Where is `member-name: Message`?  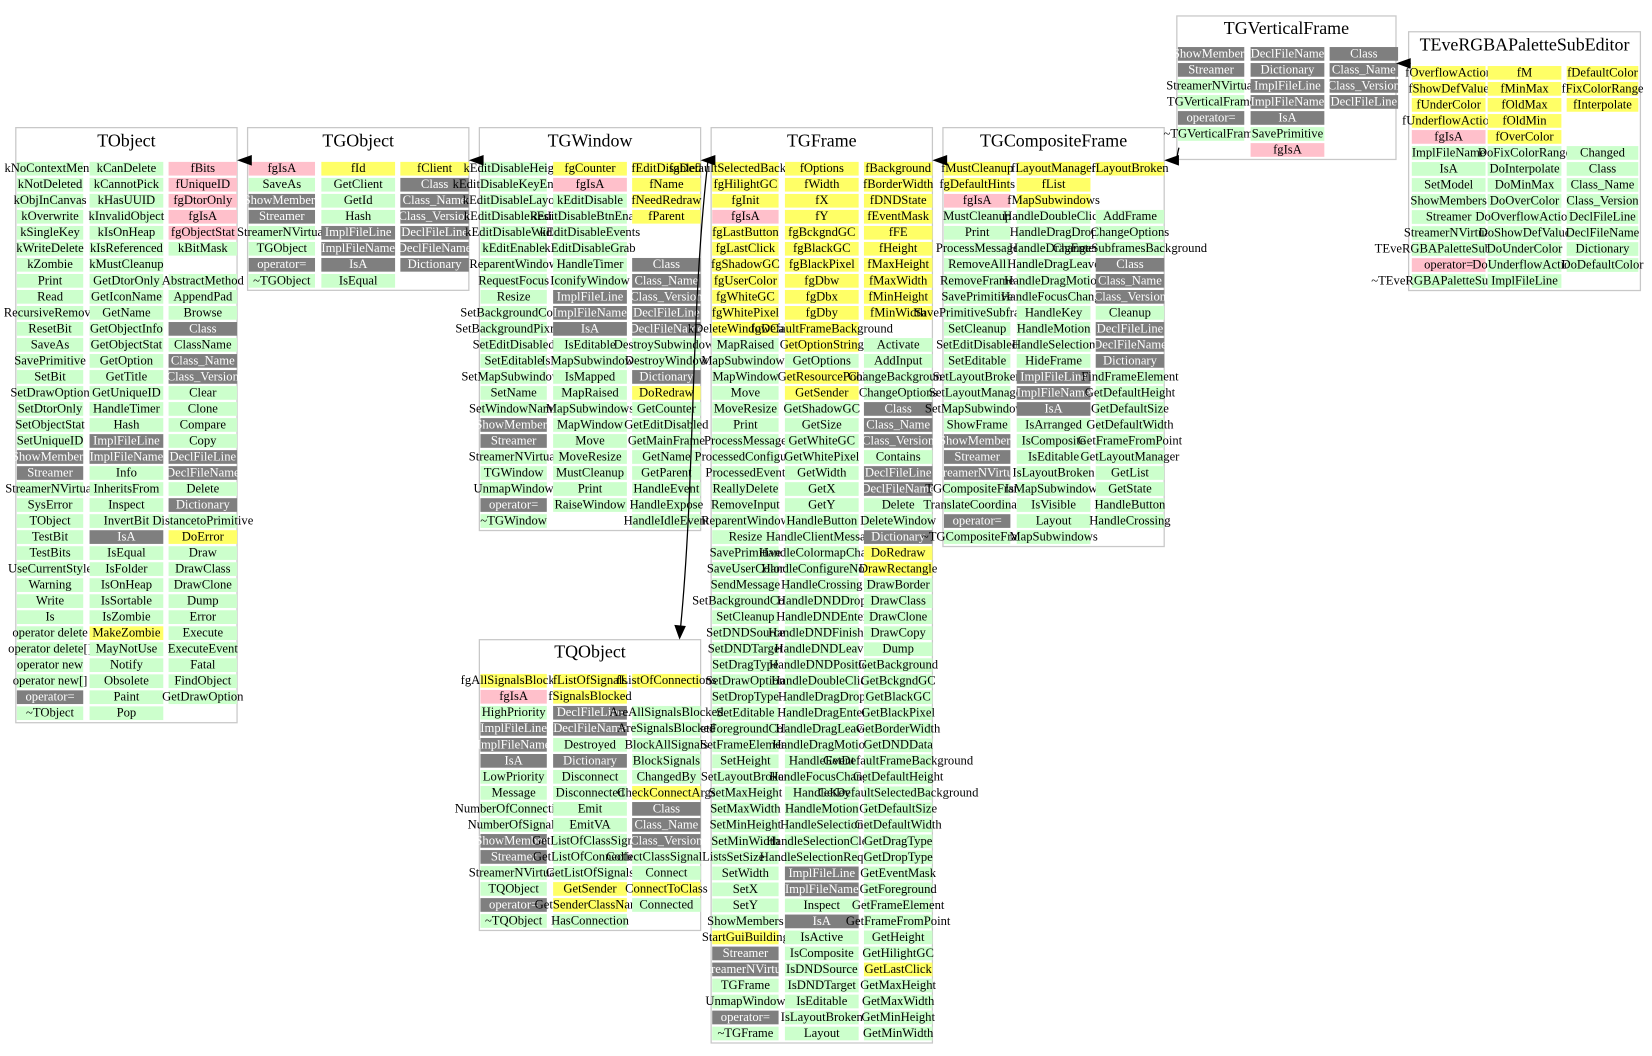 member-name: Message is located at coordinates (514, 792).